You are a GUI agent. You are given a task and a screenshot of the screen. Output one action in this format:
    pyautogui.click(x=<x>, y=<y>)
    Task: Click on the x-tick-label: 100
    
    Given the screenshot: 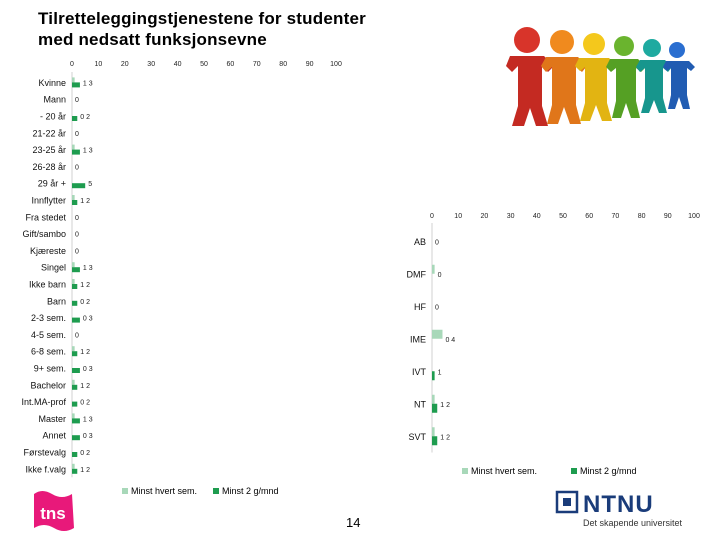 What is the action you would take?
    pyautogui.click(x=694, y=216)
    